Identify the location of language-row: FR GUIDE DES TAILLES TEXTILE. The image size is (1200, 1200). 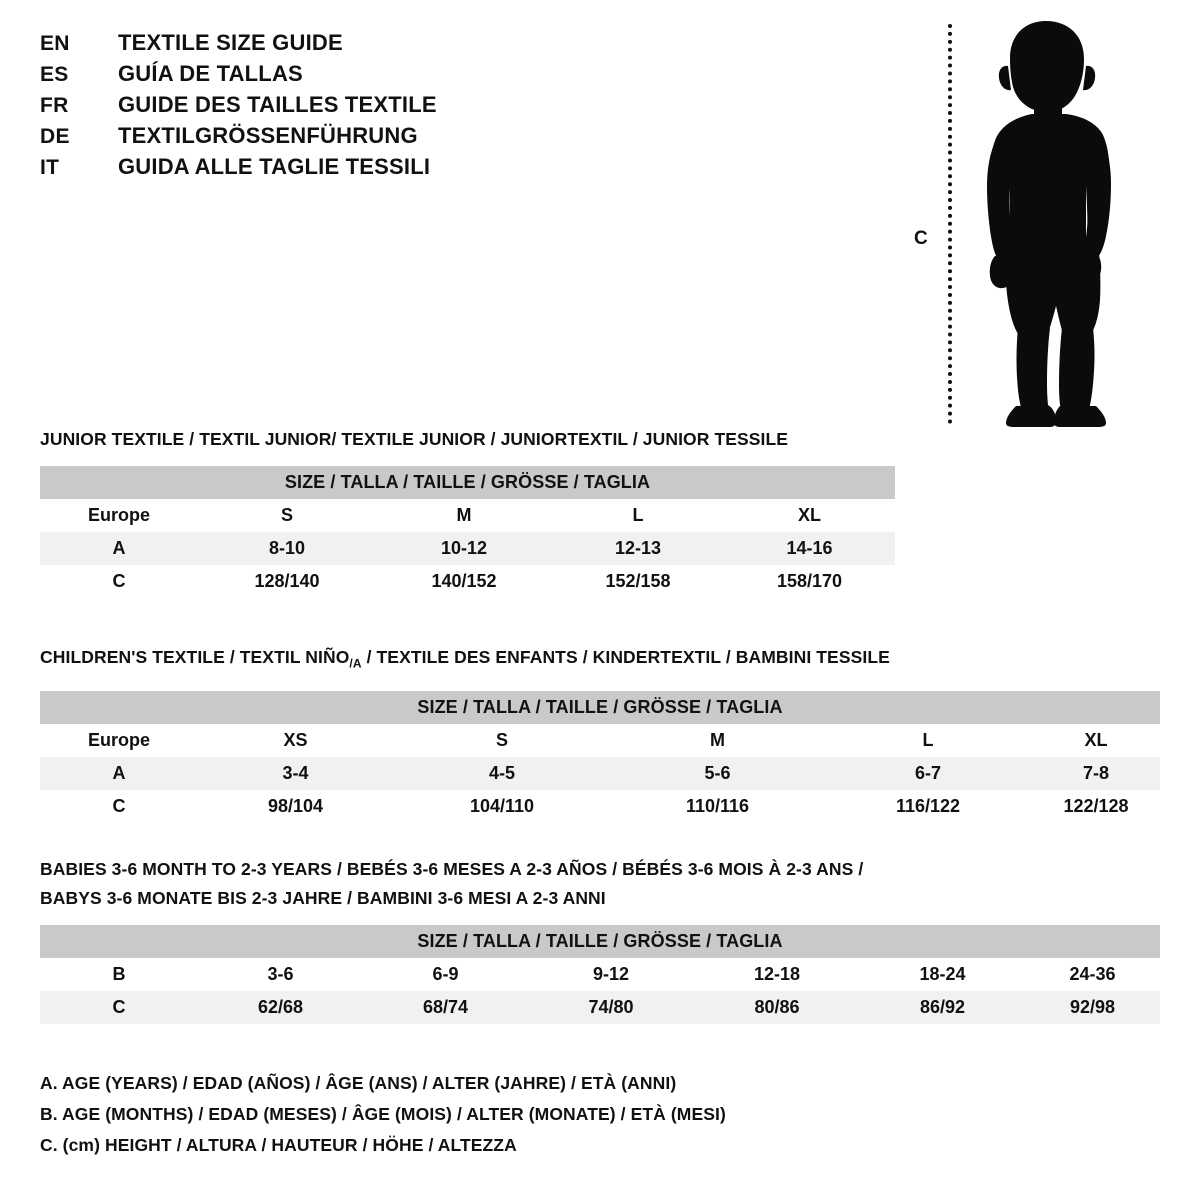
(350, 107).